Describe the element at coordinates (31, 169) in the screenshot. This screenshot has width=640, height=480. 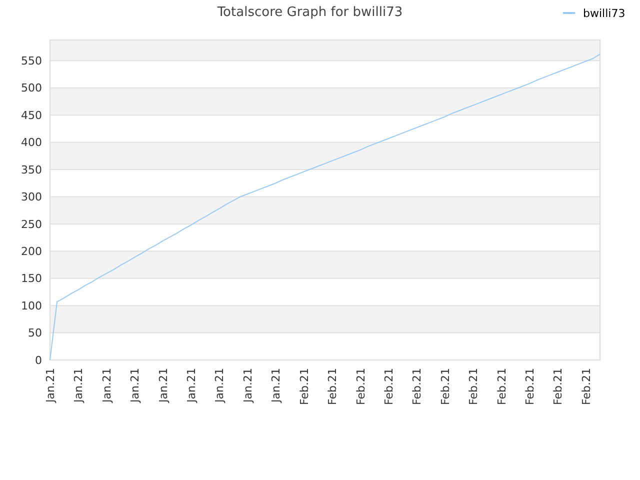
I see `y-tick-label: 350` at that location.